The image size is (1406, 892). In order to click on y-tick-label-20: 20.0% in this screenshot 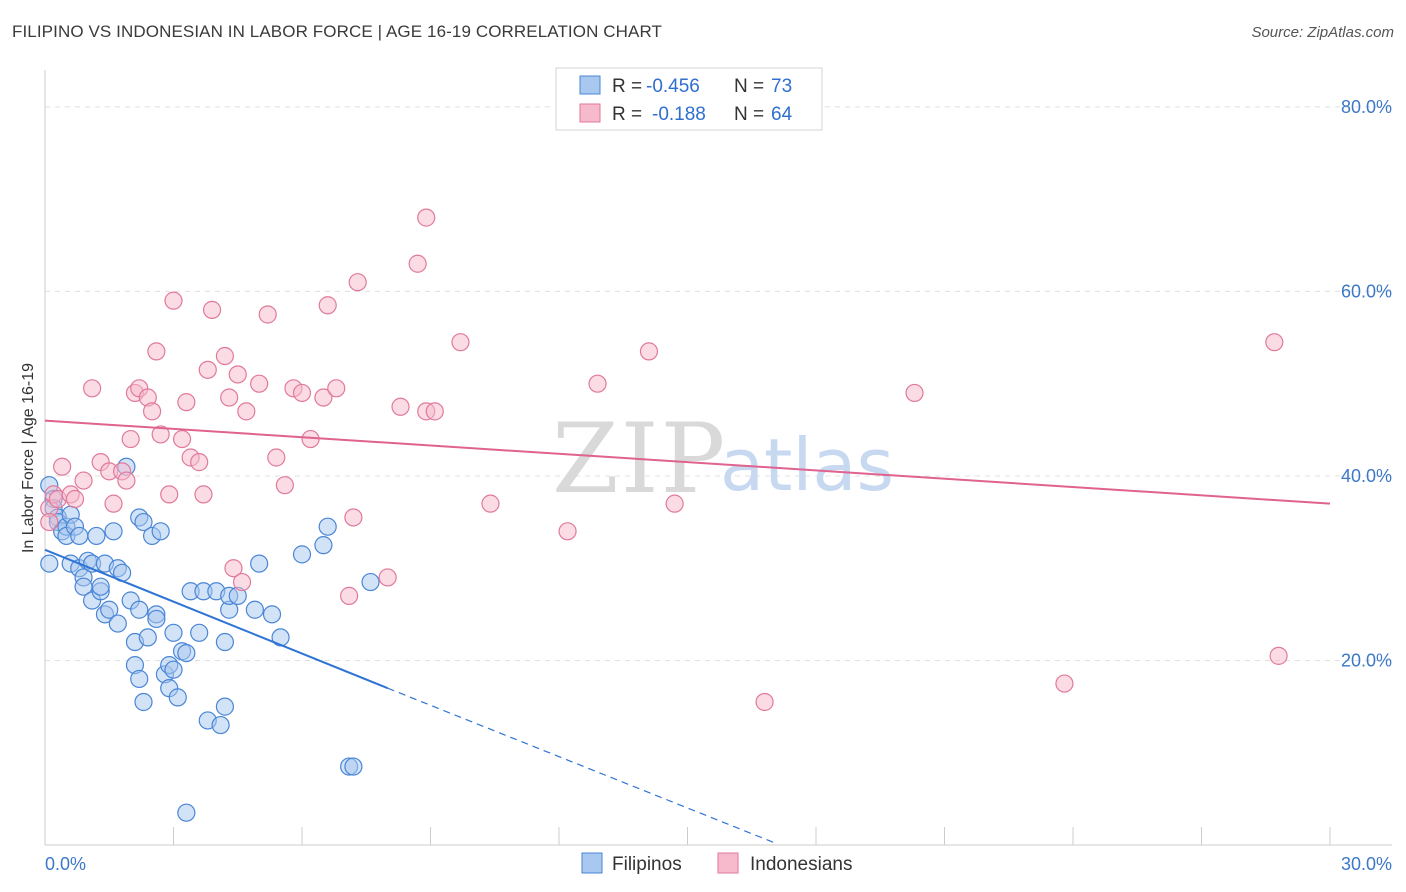, I will do `click(1366, 660)`.